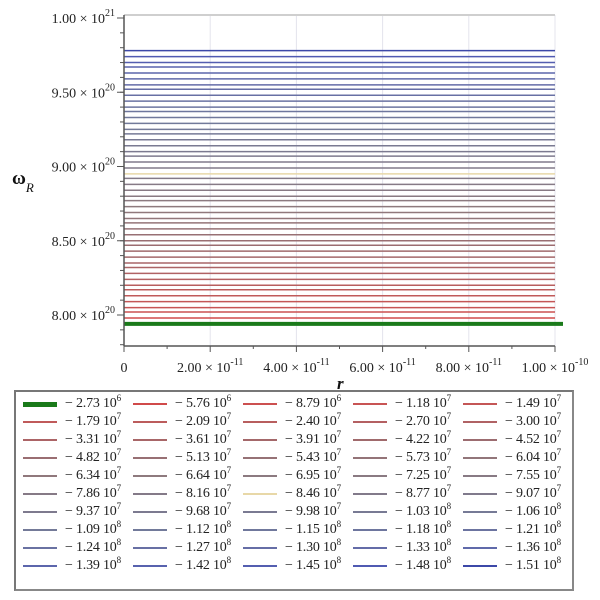 This screenshot has width=600, height=600. I want to click on legend-item: − 5.76 106, so click(184, 403).